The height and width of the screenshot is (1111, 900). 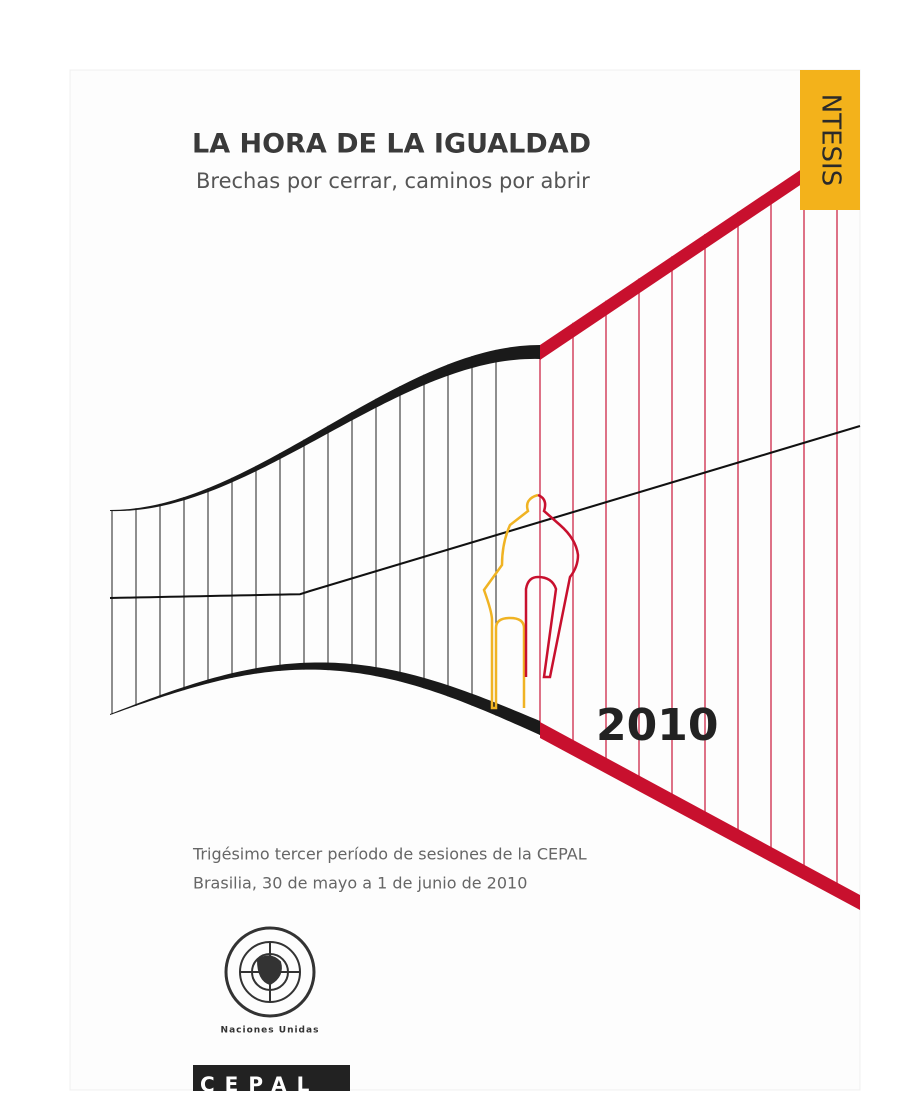 I want to click on tab, so click(x=830, y=140).